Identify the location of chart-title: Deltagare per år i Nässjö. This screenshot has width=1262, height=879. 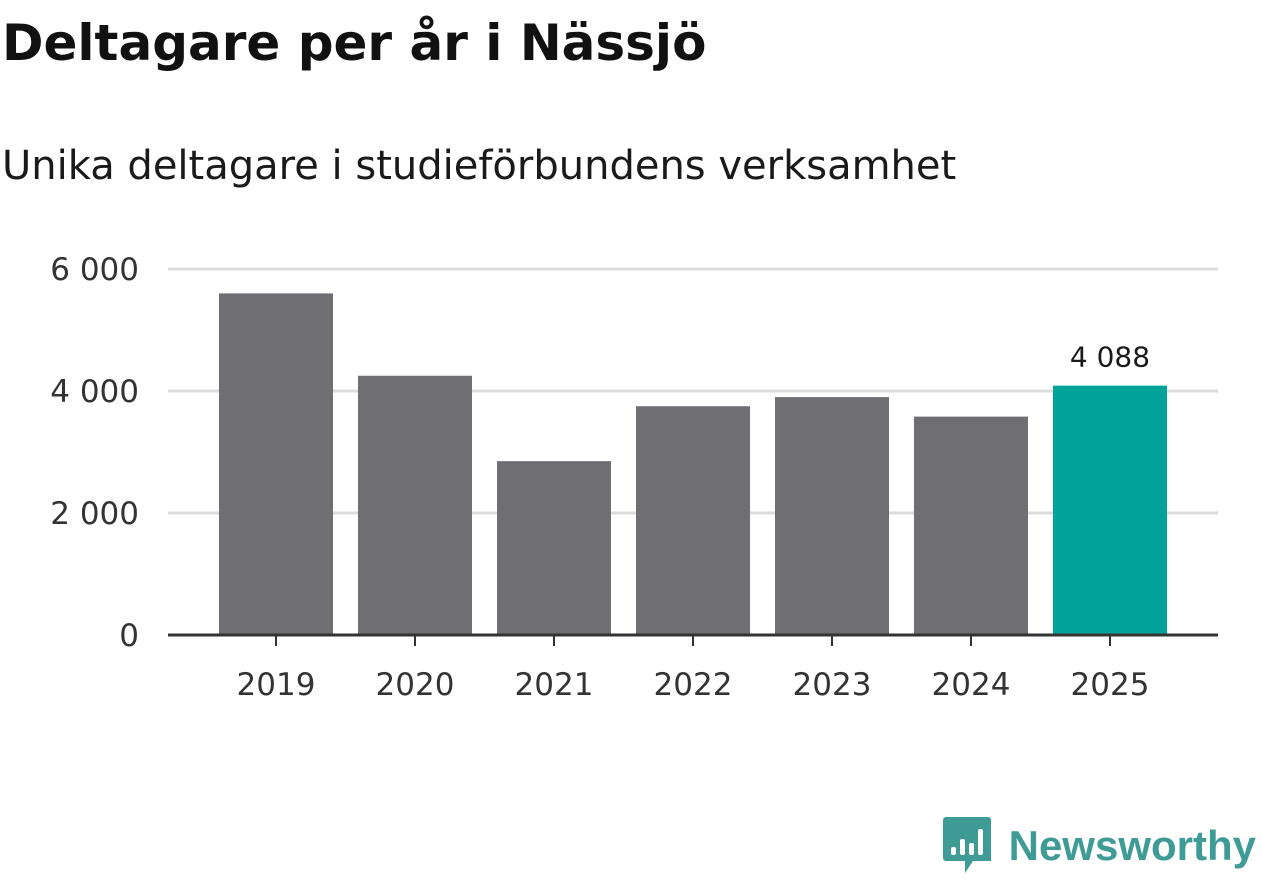
(354, 43).